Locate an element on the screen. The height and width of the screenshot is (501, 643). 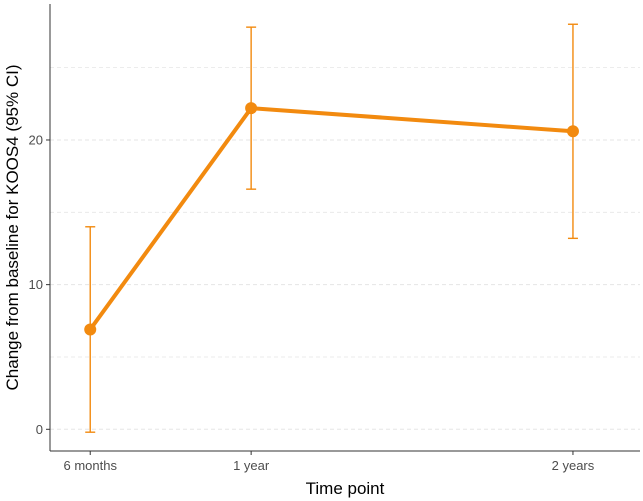
y-tick-labels: 0 10 20 is located at coordinates (36, 284).